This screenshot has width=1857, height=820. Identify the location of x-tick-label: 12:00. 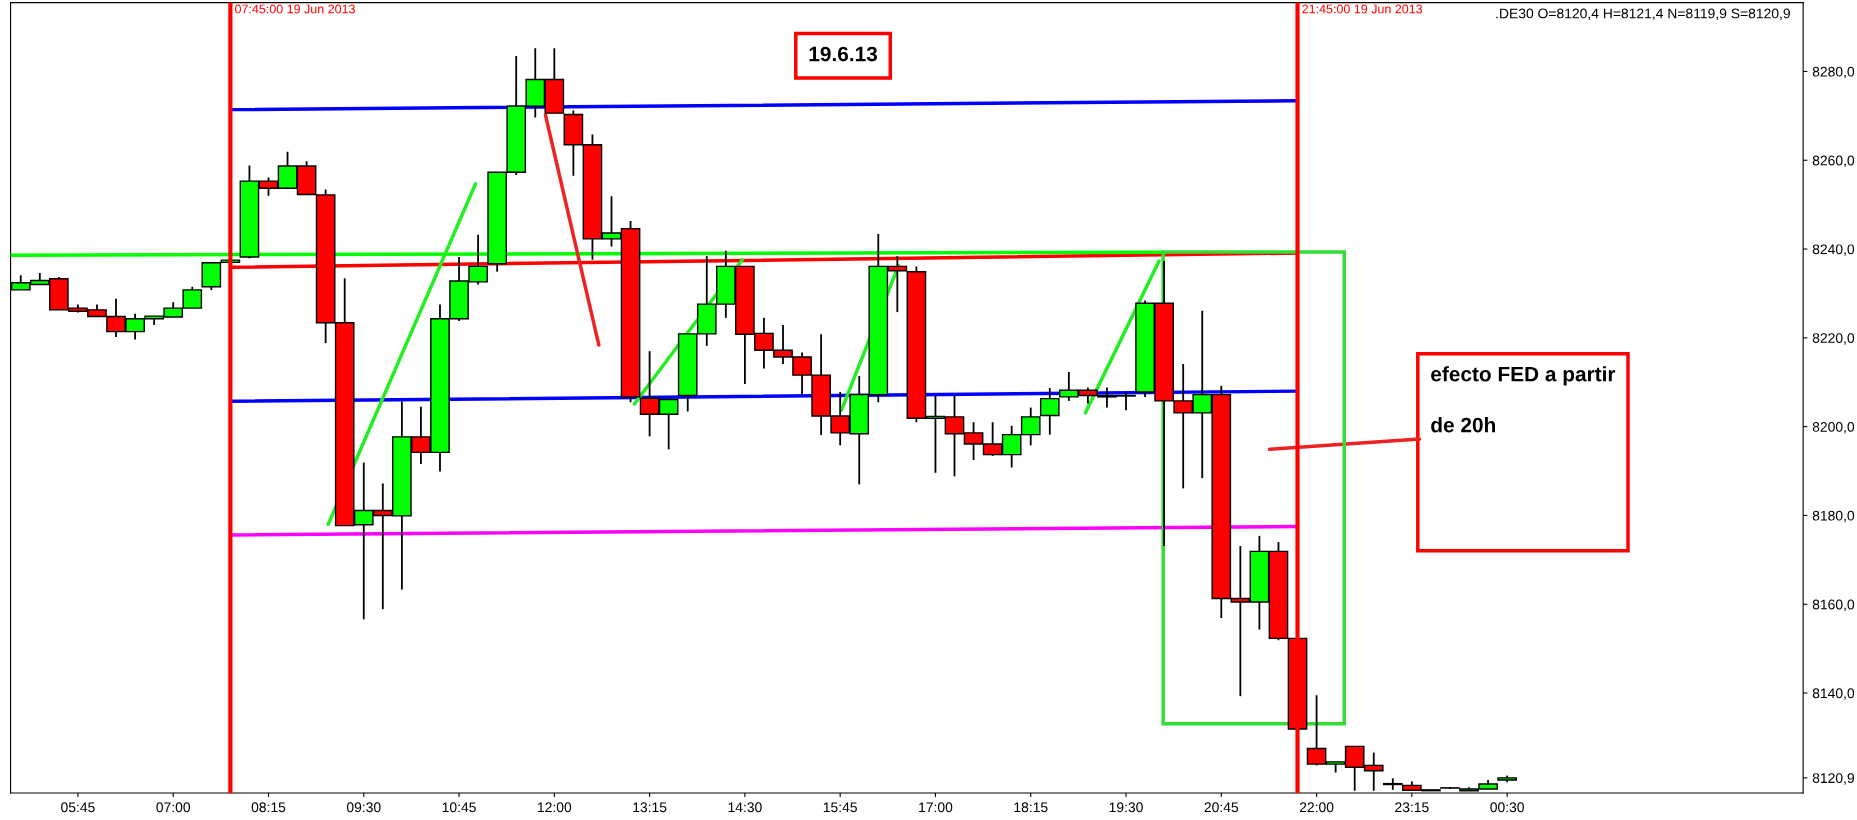
(555, 807).